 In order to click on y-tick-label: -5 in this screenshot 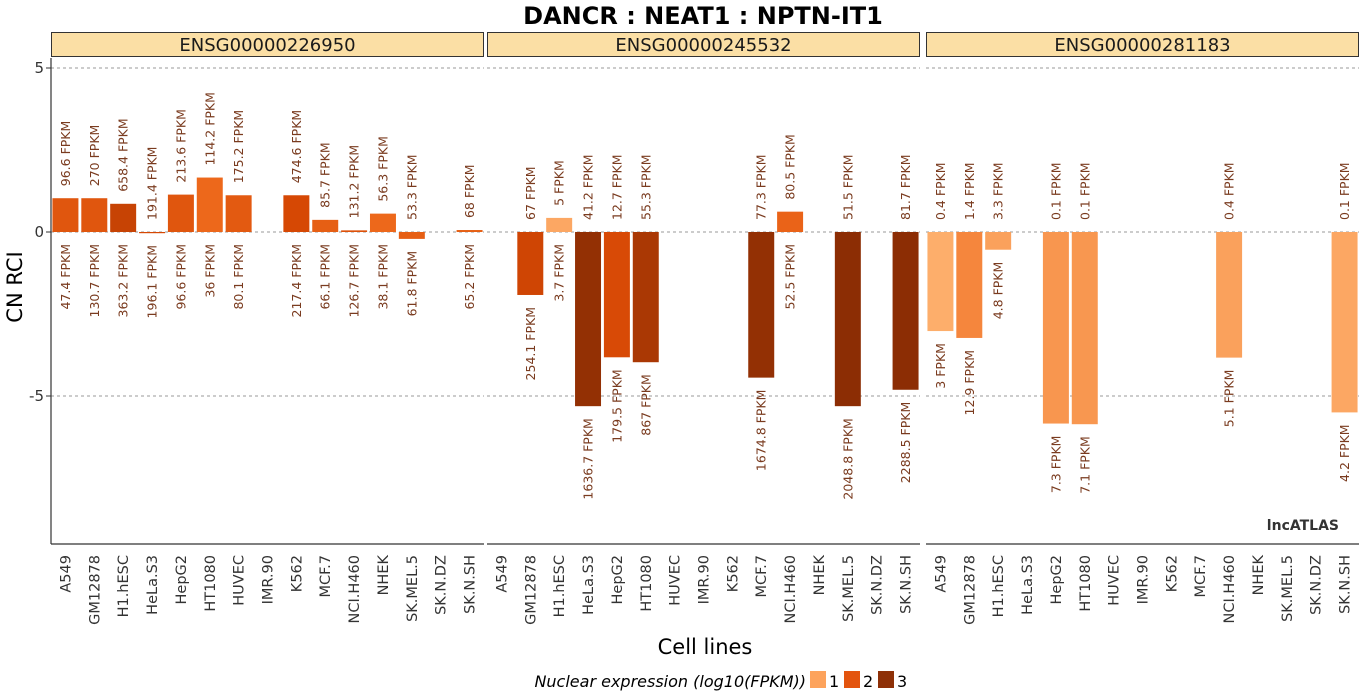, I will do `click(36, 396)`.